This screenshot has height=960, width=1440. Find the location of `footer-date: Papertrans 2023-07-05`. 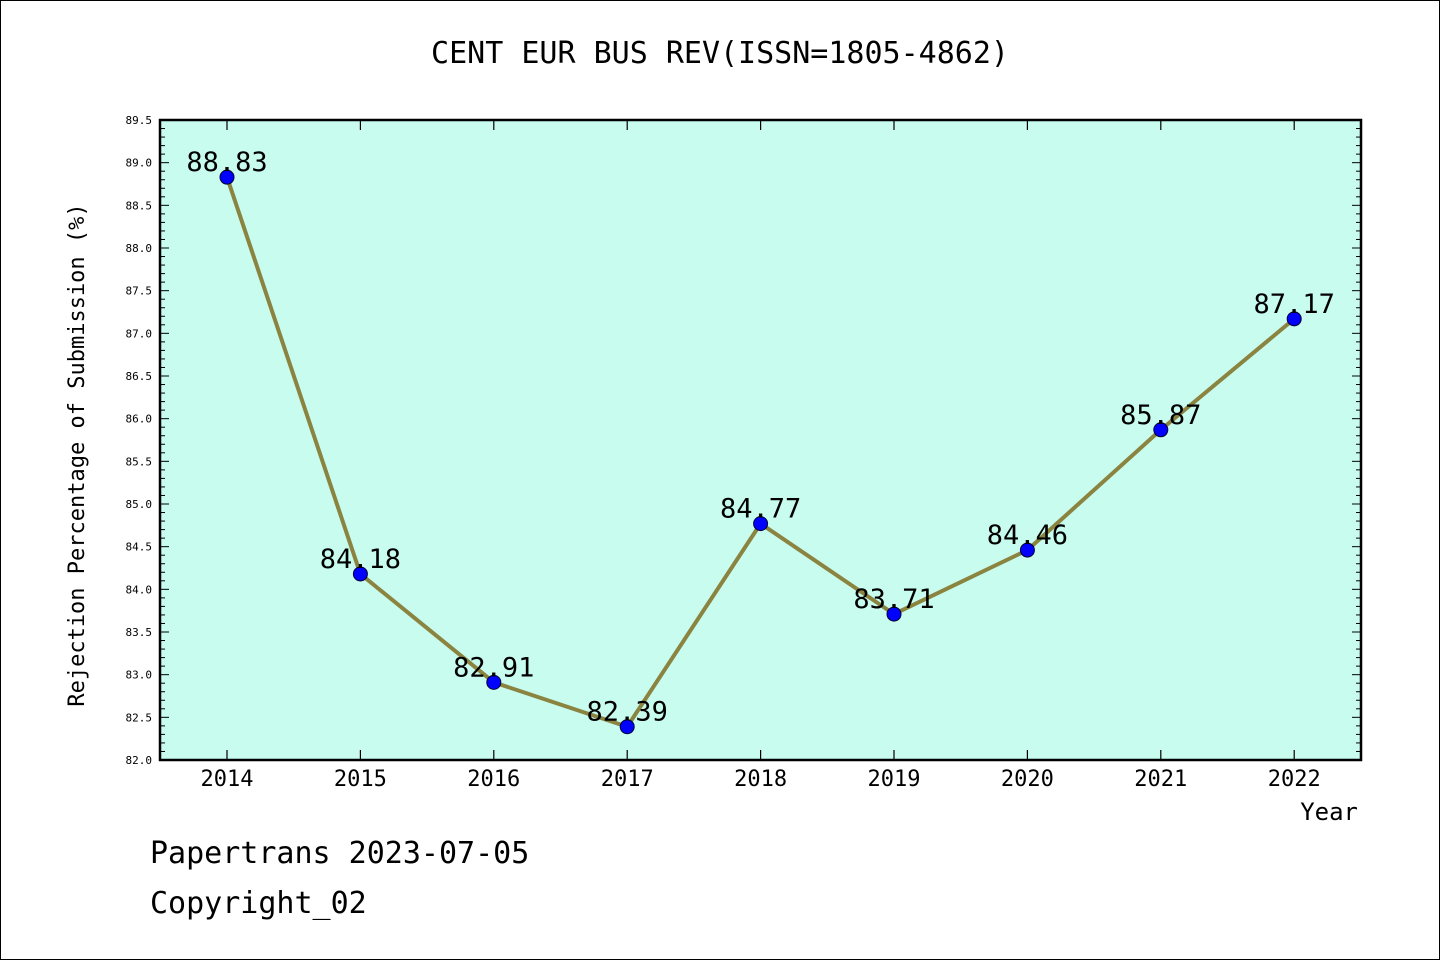

footer-date: Papertrans 2023-07-05 is located at coordinates (340, 853).